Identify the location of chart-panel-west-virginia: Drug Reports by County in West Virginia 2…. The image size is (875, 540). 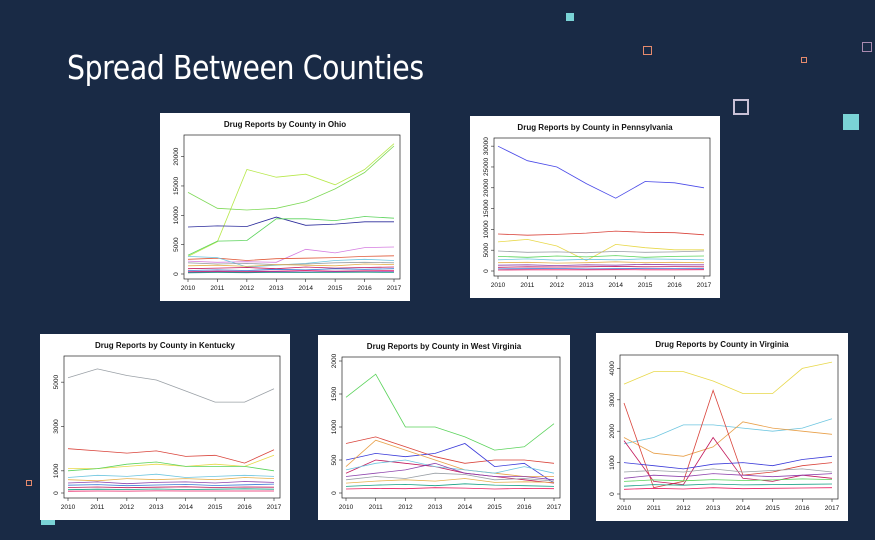
(444, 427).